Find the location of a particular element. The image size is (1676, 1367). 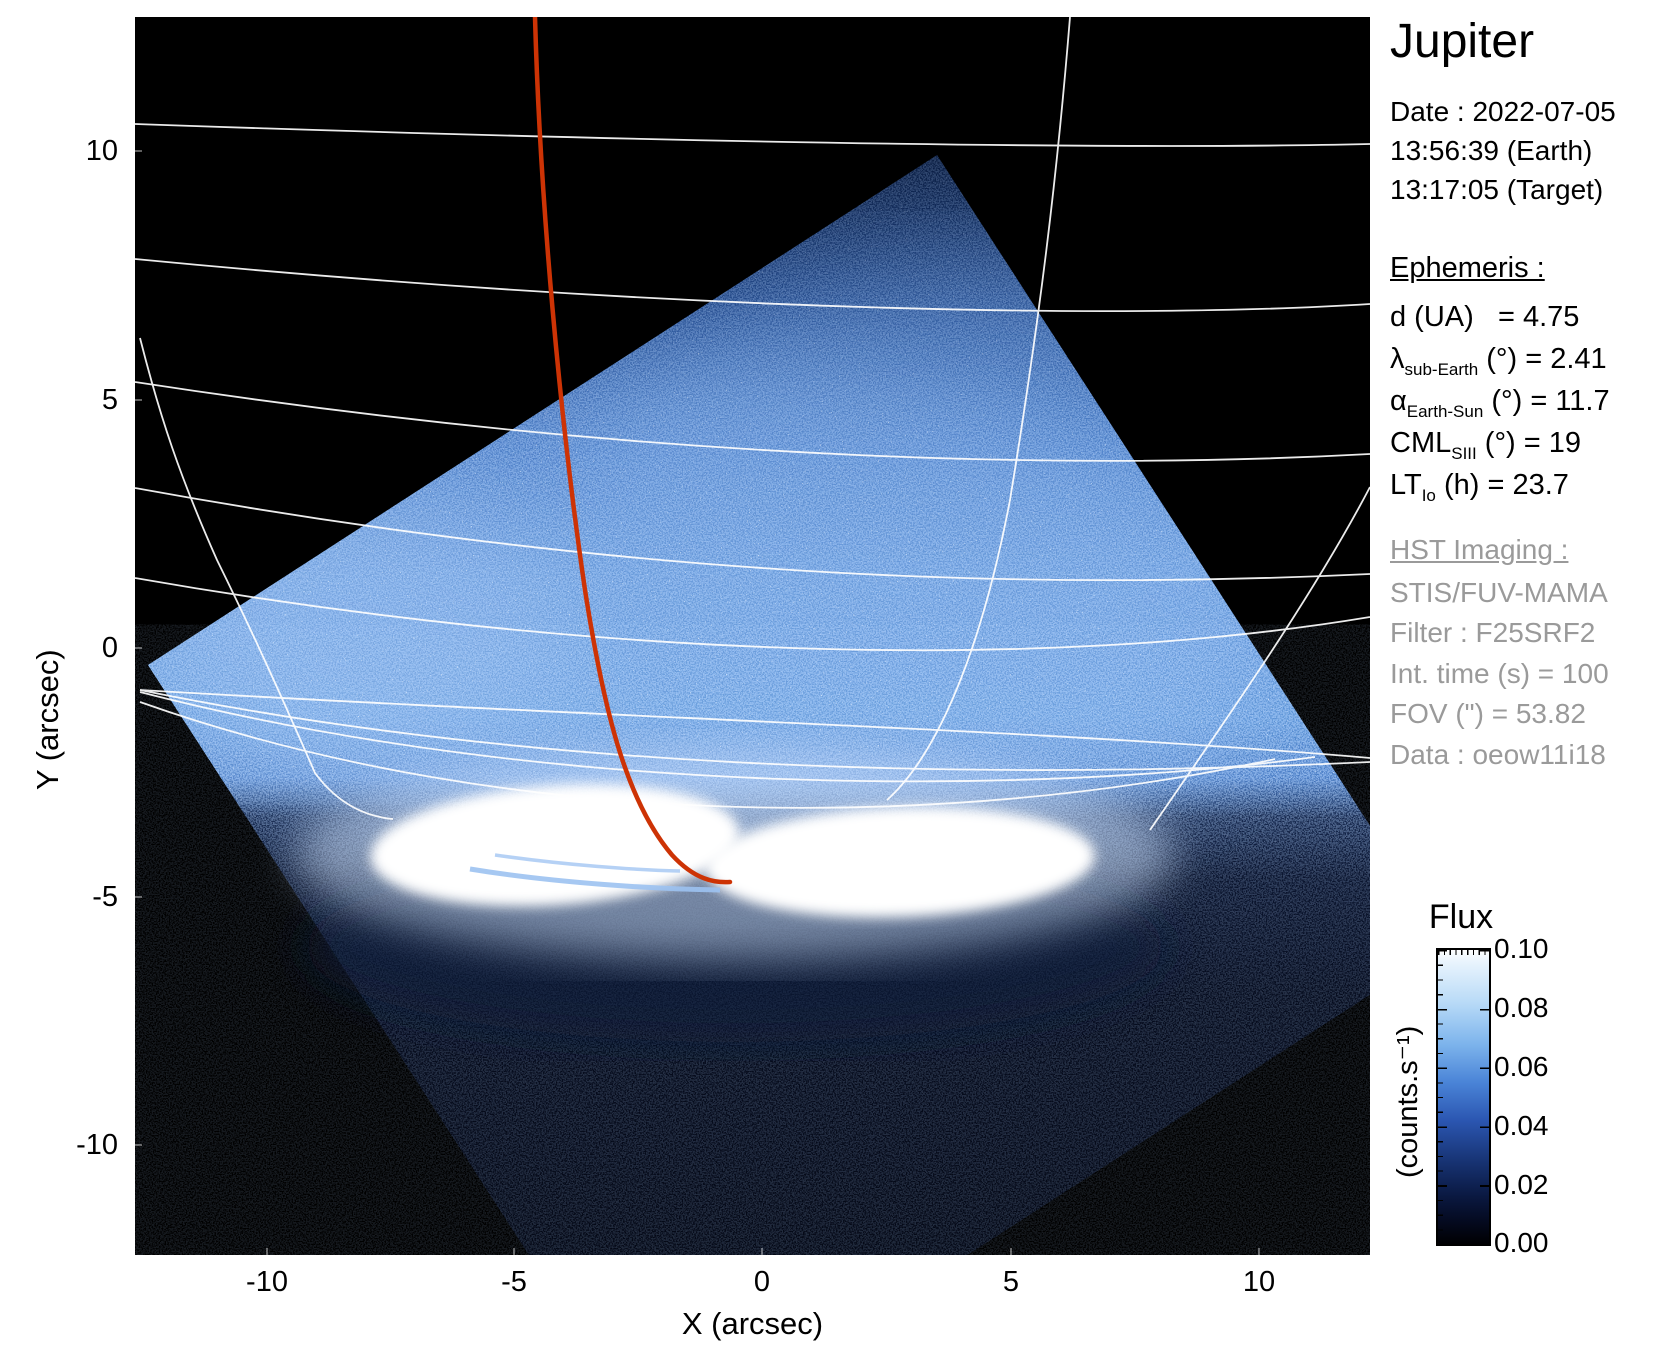

ephemeris-row-lt: LTIo (h) = 23.7 is located at coordinates (1479, 487).